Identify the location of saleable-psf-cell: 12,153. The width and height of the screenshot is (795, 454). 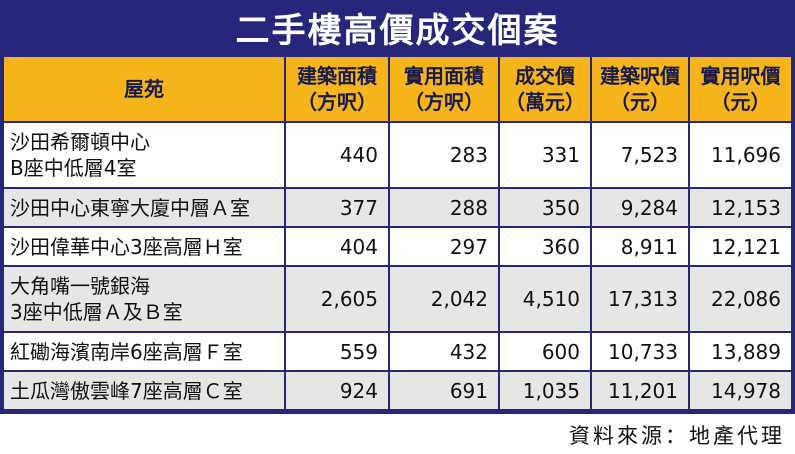
(740, 206).